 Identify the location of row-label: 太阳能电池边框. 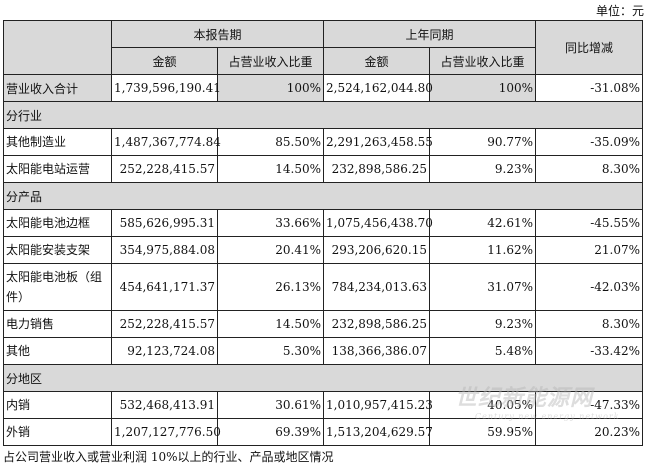
(57, 223).